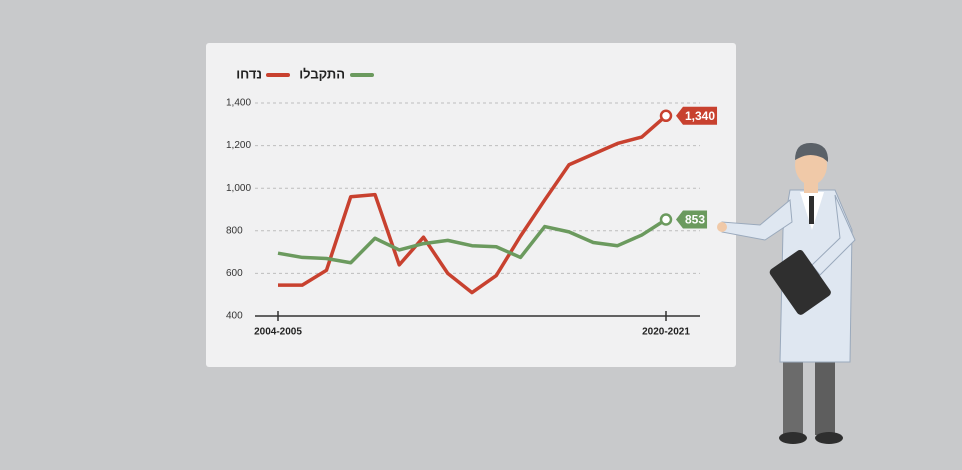 Image resolution: width=962 pixels, height=470 pixels. I want to click on y-tick-label: 1,200, so click(238, 145).